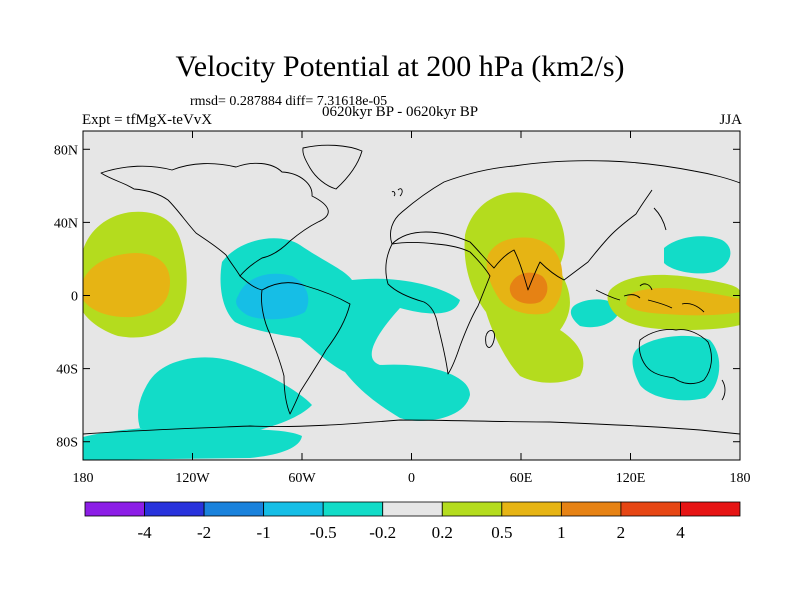  What do you see at coordinates (144, 532) in the screenshot?
I see `colorbar-label: -4` at bounding box center [144, 532].